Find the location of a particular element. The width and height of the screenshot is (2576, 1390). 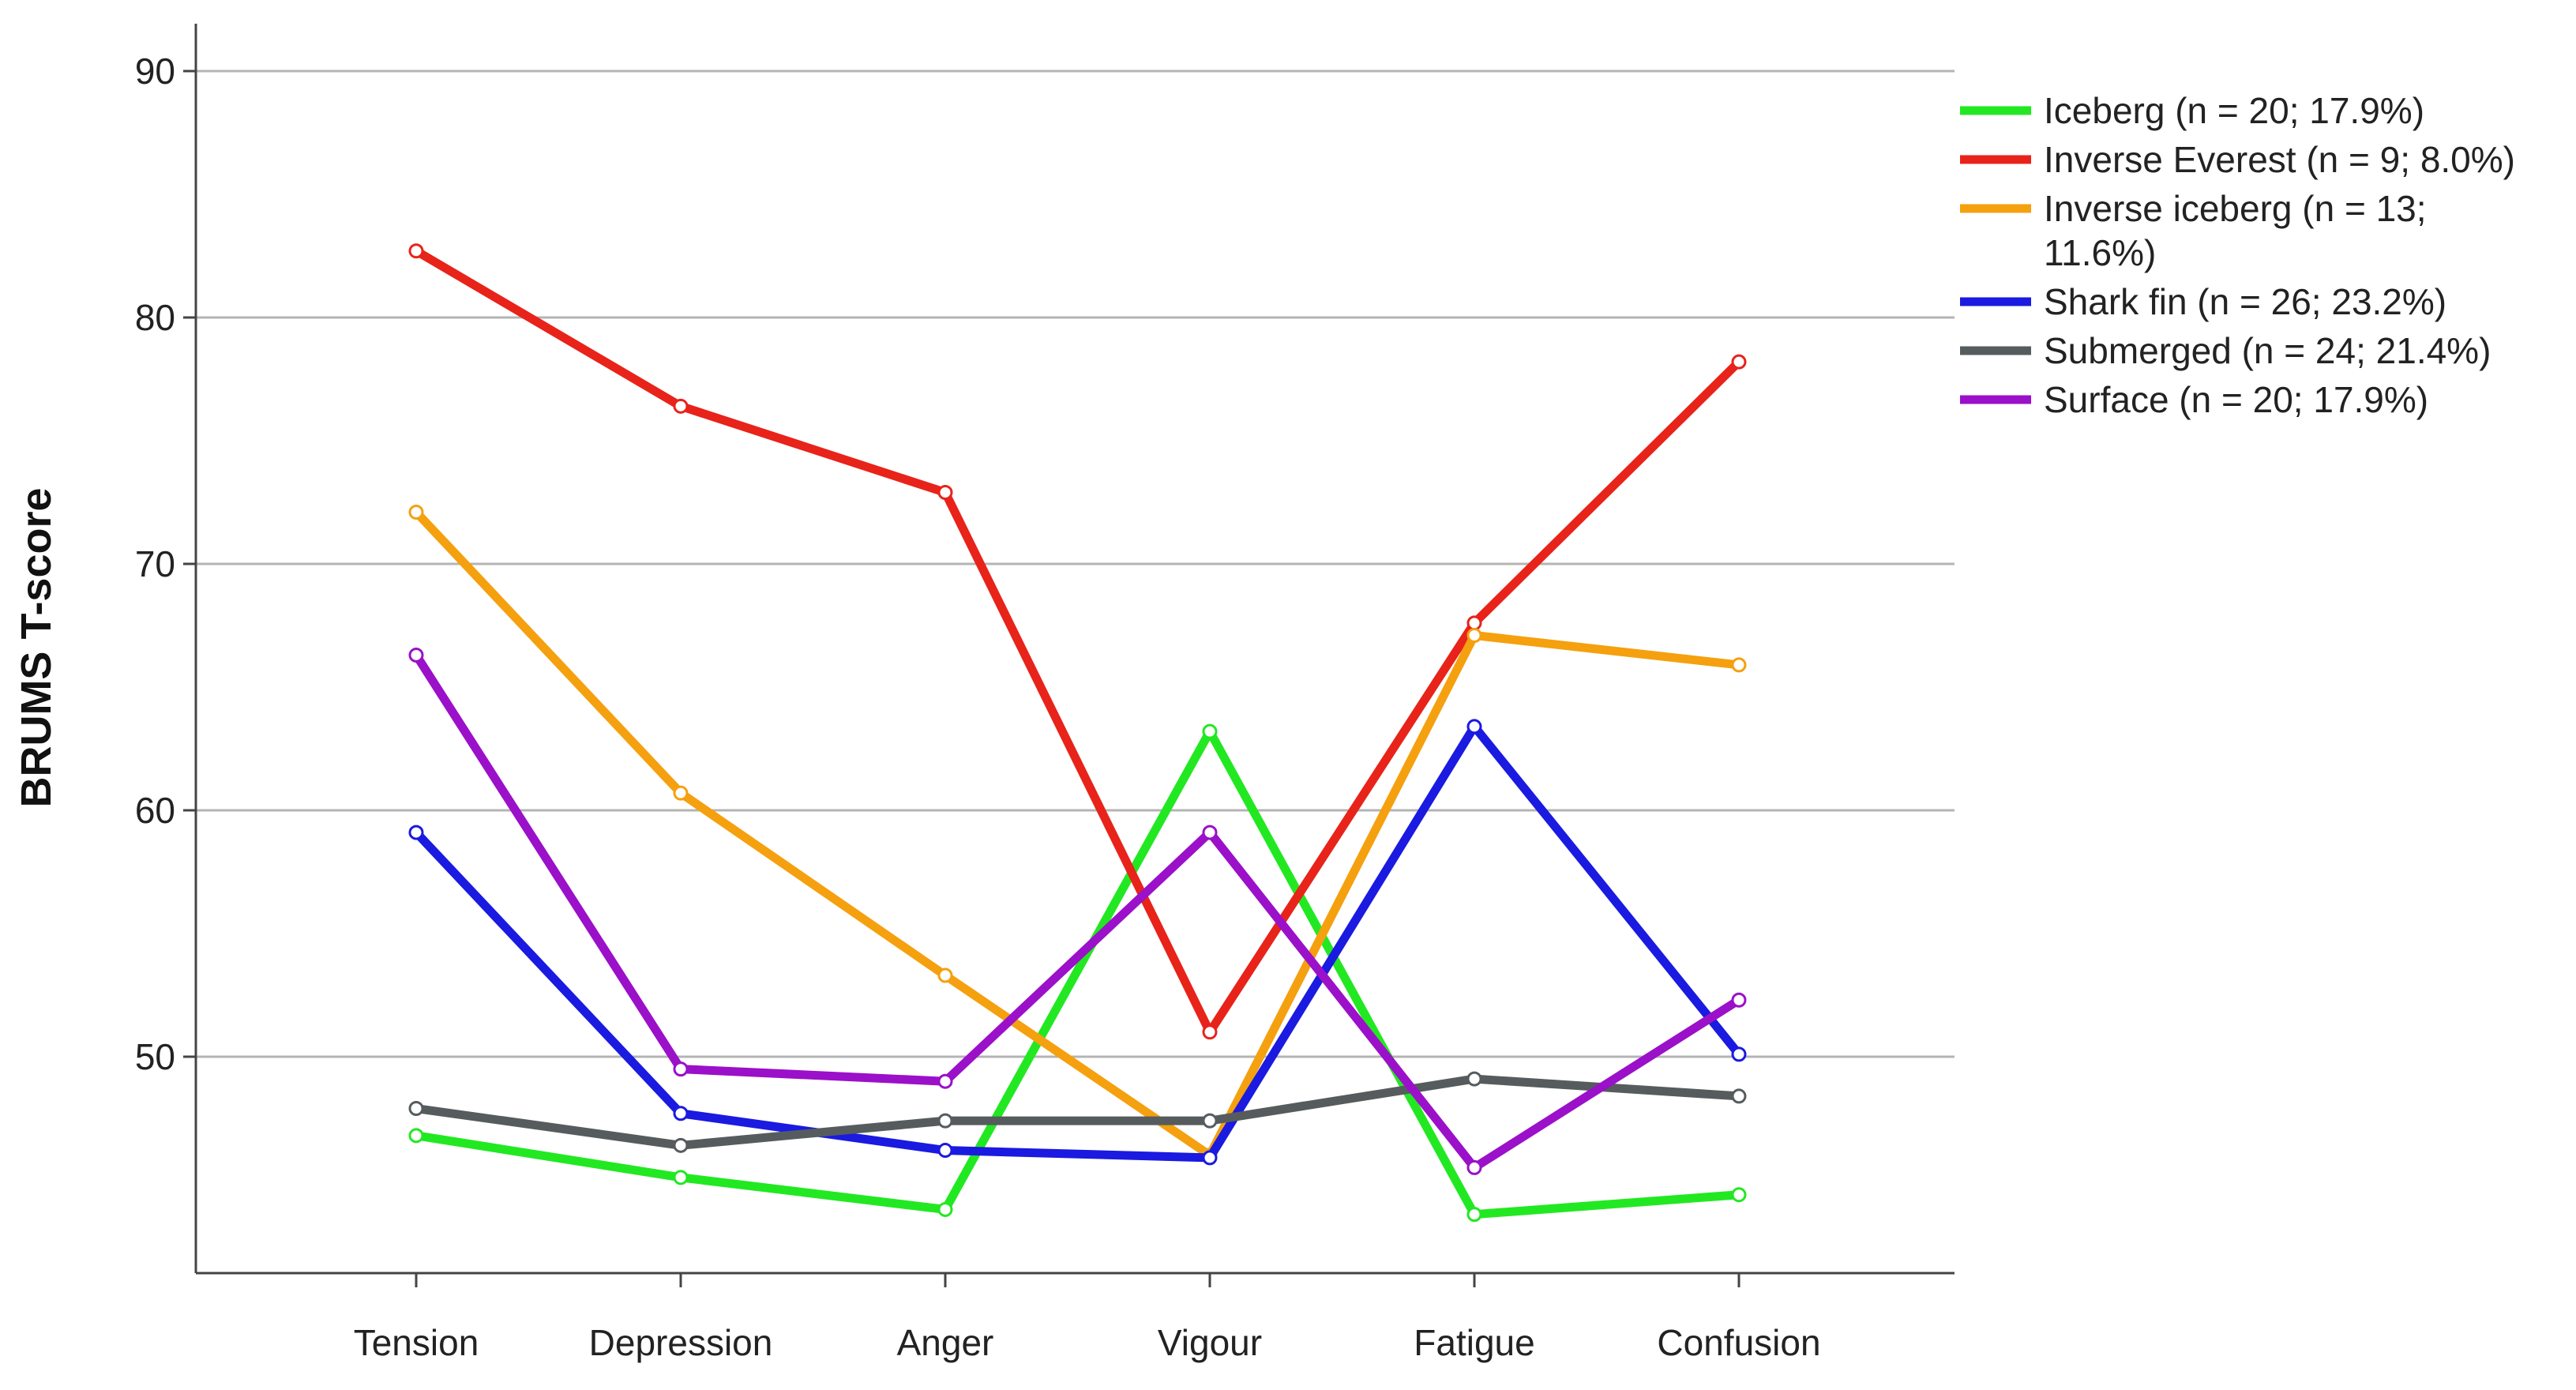

data-point-shark-fin-anger is located at coordinates (945, 1151).